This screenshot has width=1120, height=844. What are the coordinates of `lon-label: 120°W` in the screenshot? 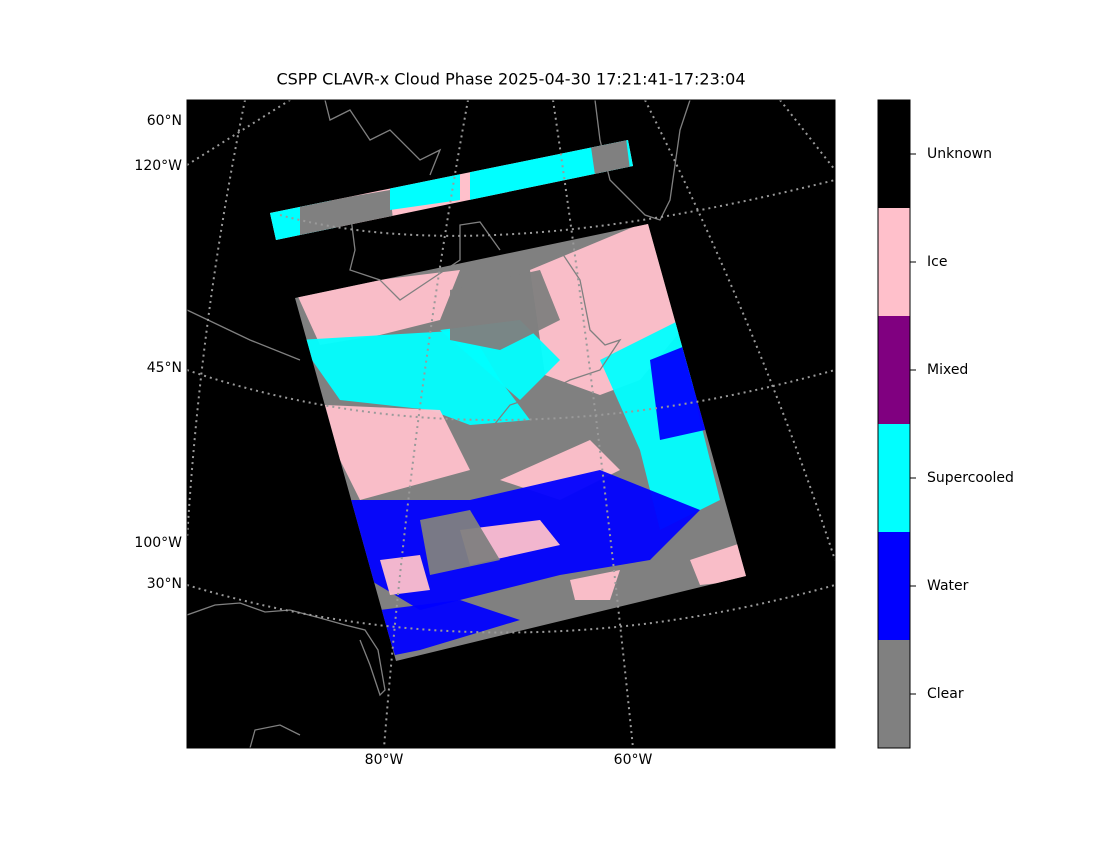 It's located at (158, 166).